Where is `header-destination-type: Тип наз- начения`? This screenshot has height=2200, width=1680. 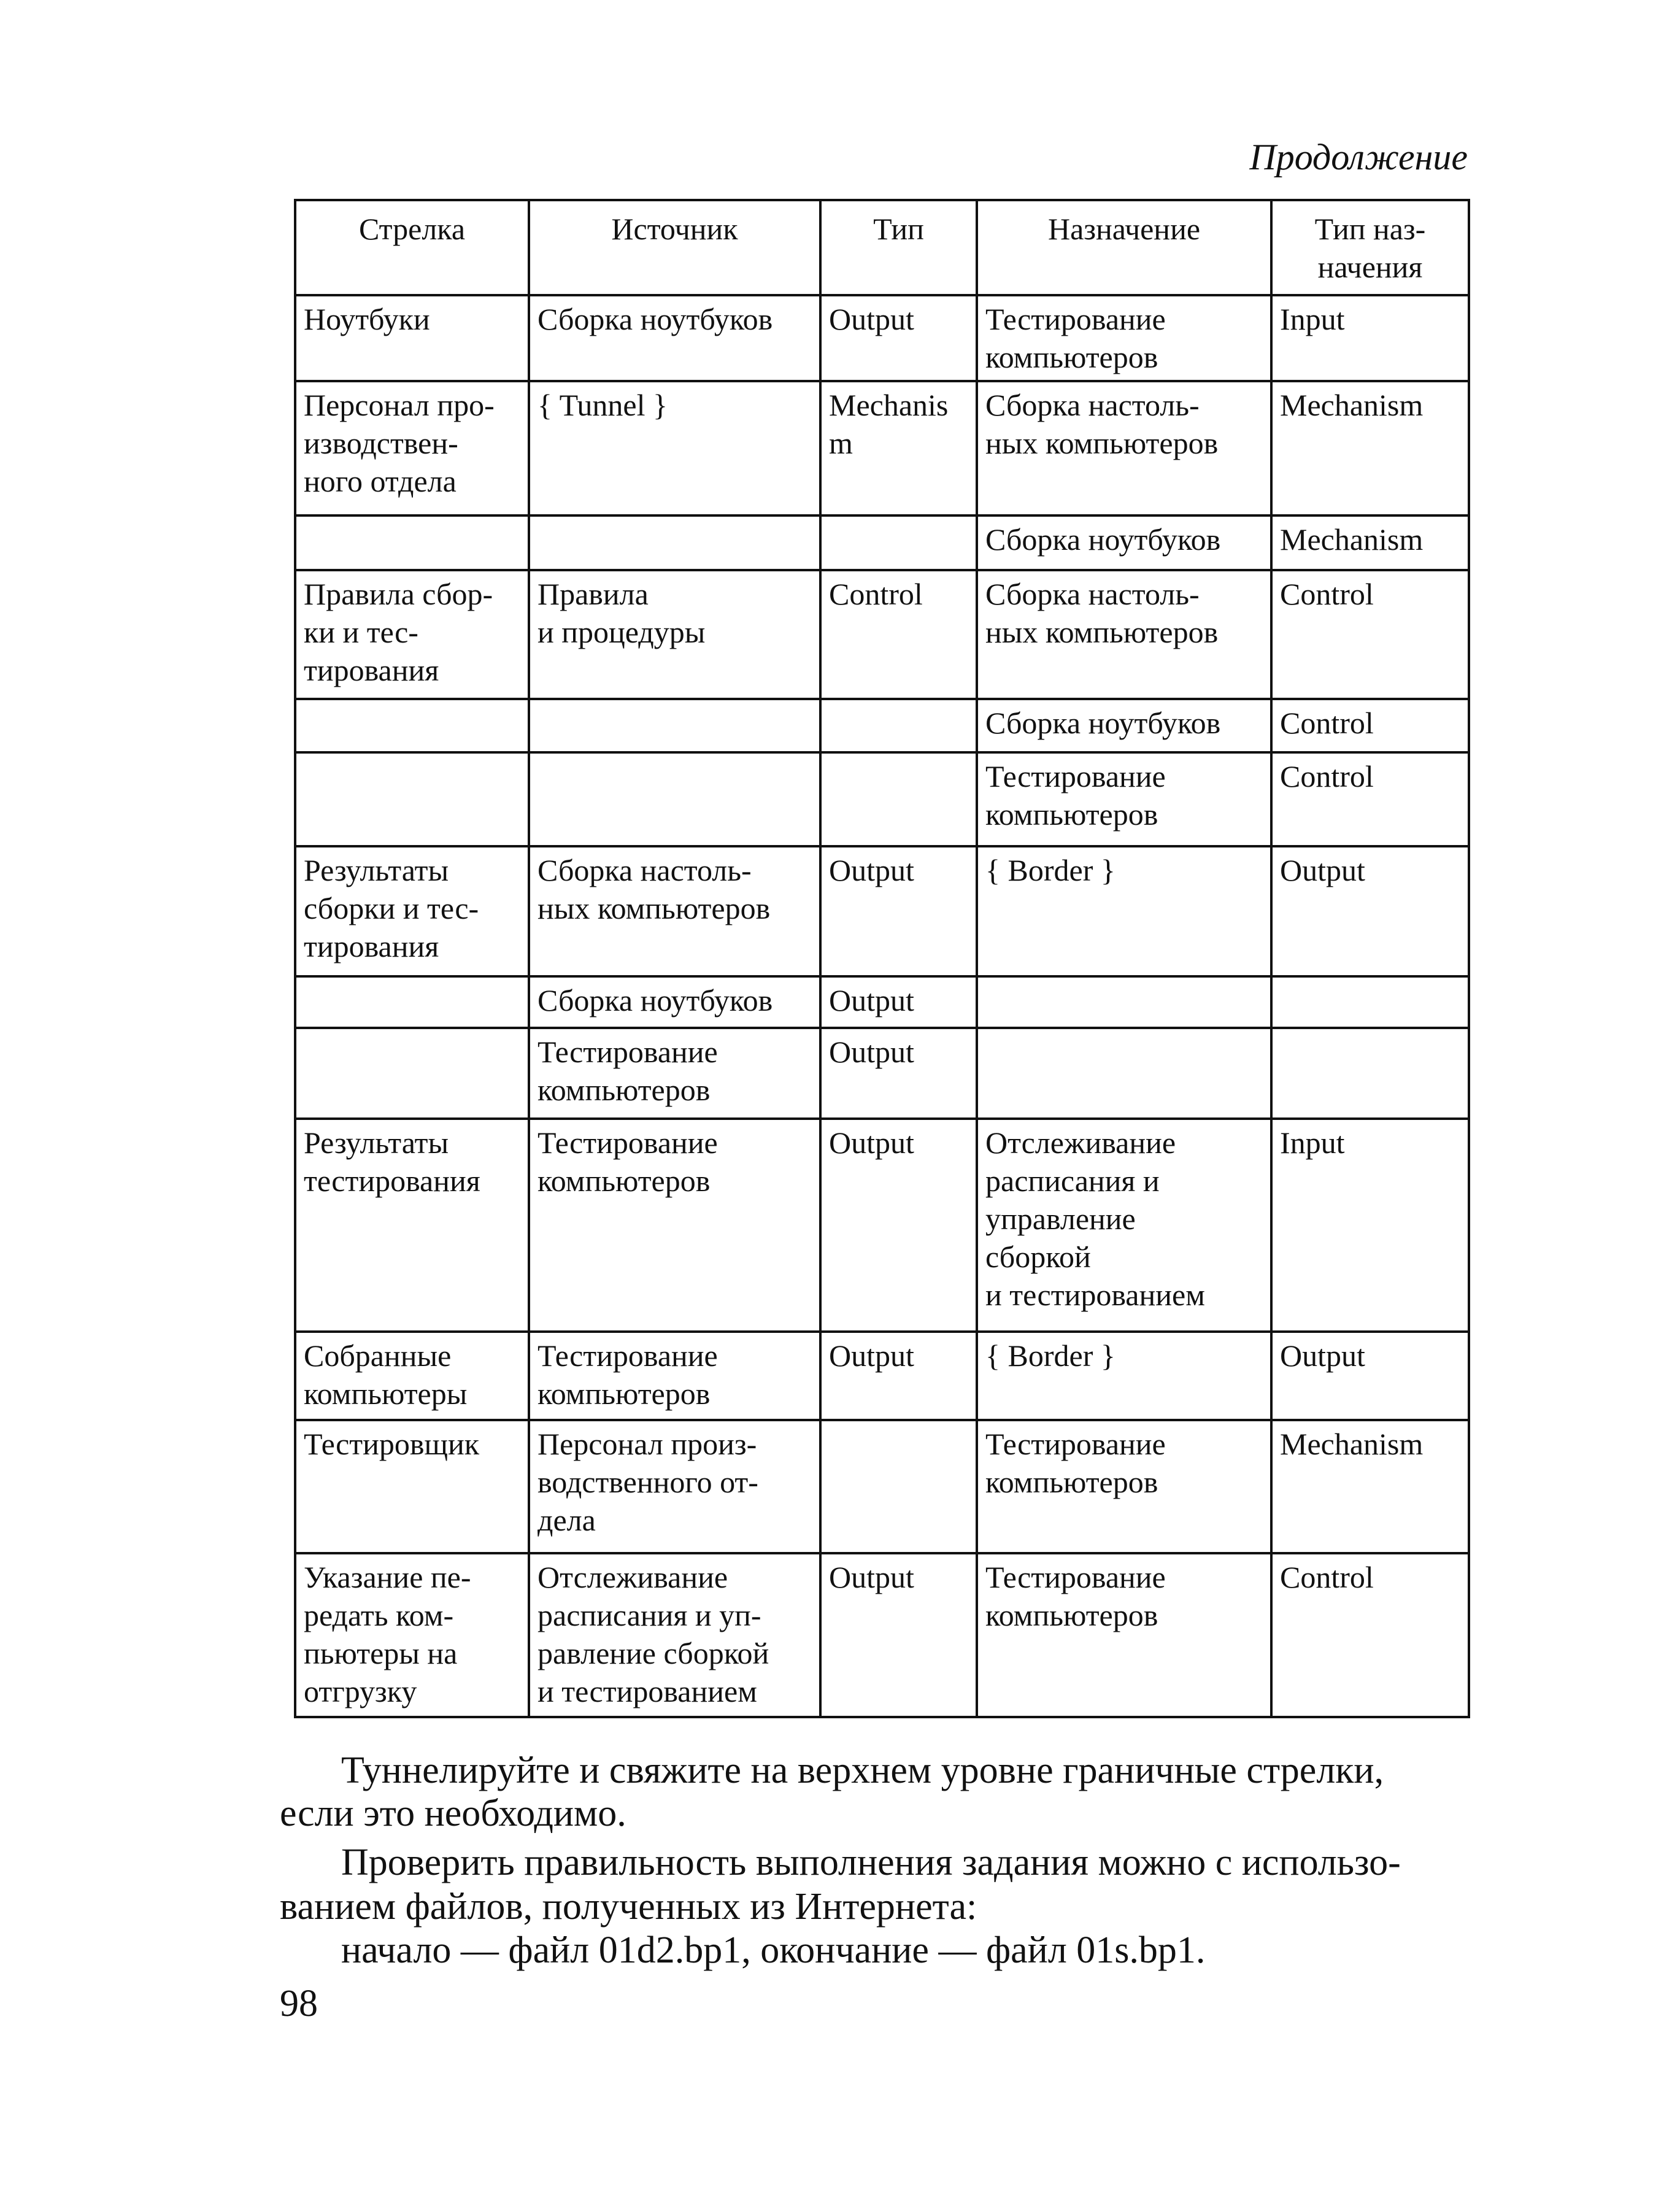 header-destination-type: Тип наз- начения is located at coordinates (1370, 248).